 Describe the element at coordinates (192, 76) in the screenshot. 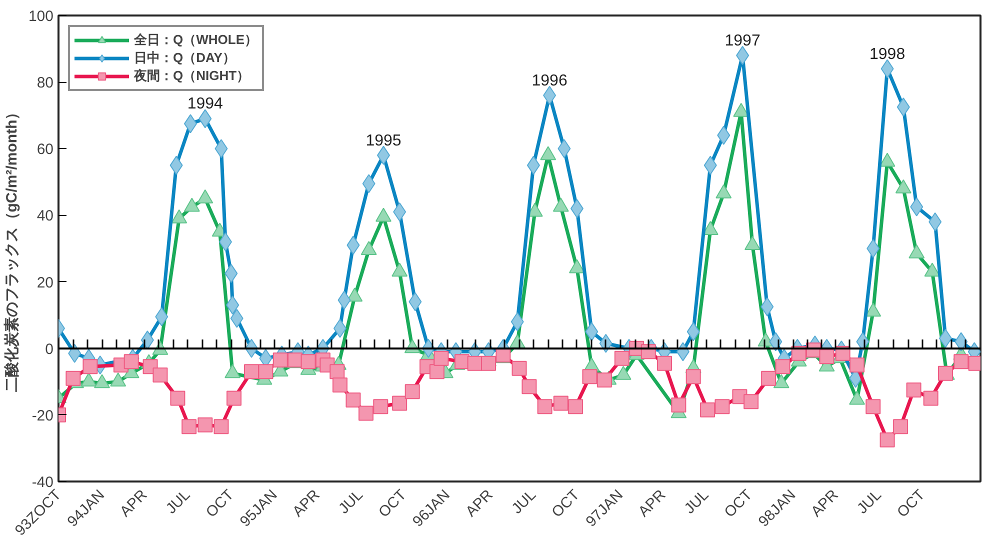

I see `legend-label: 夜間：Q（NIGHT）` at that location.